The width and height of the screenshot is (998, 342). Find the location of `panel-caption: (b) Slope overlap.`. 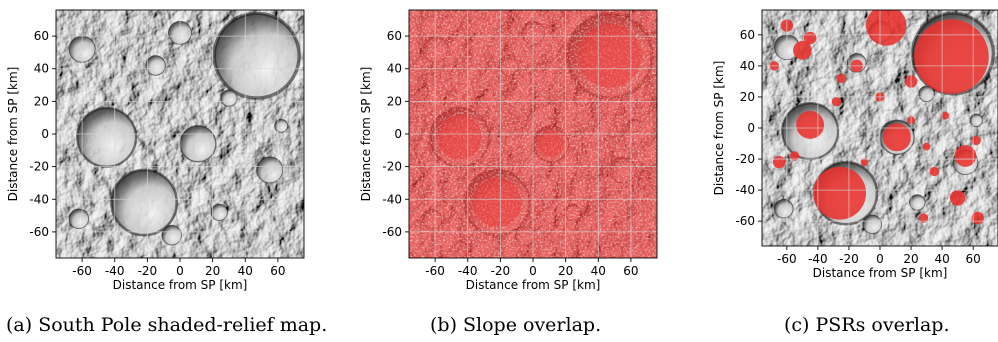

panel-caption: (b) Slope overlap. is located at coordinates (516, 325).